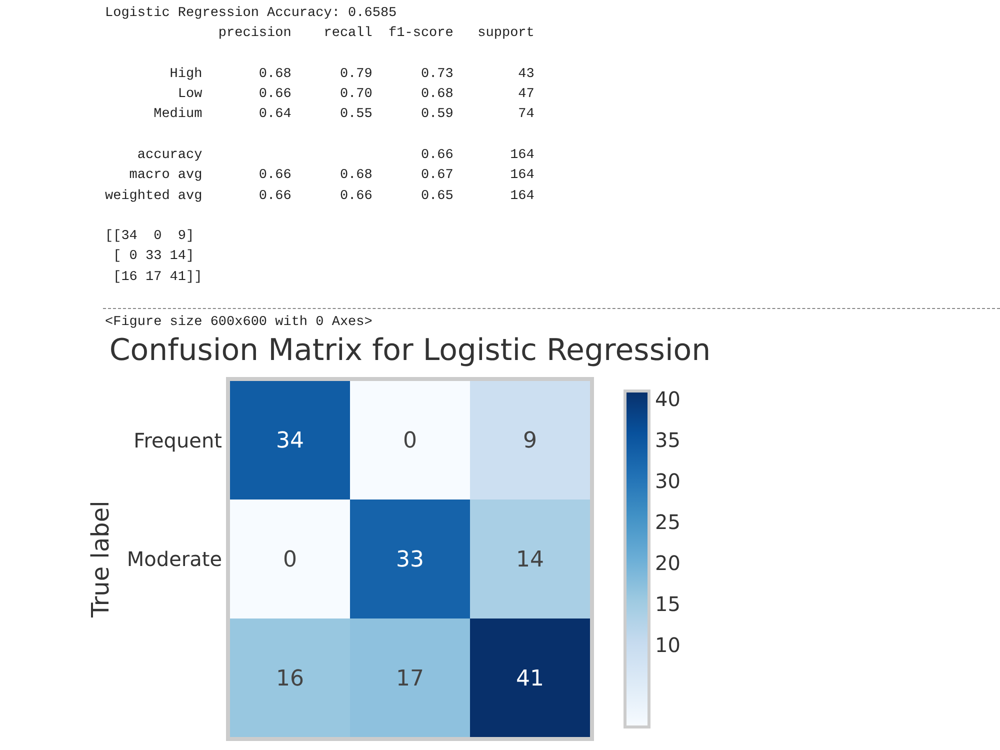 The image size is (1000, 750). Describe the element at coordinates (290, 441) in the screenshot. I see `data-label: 34` at that location.